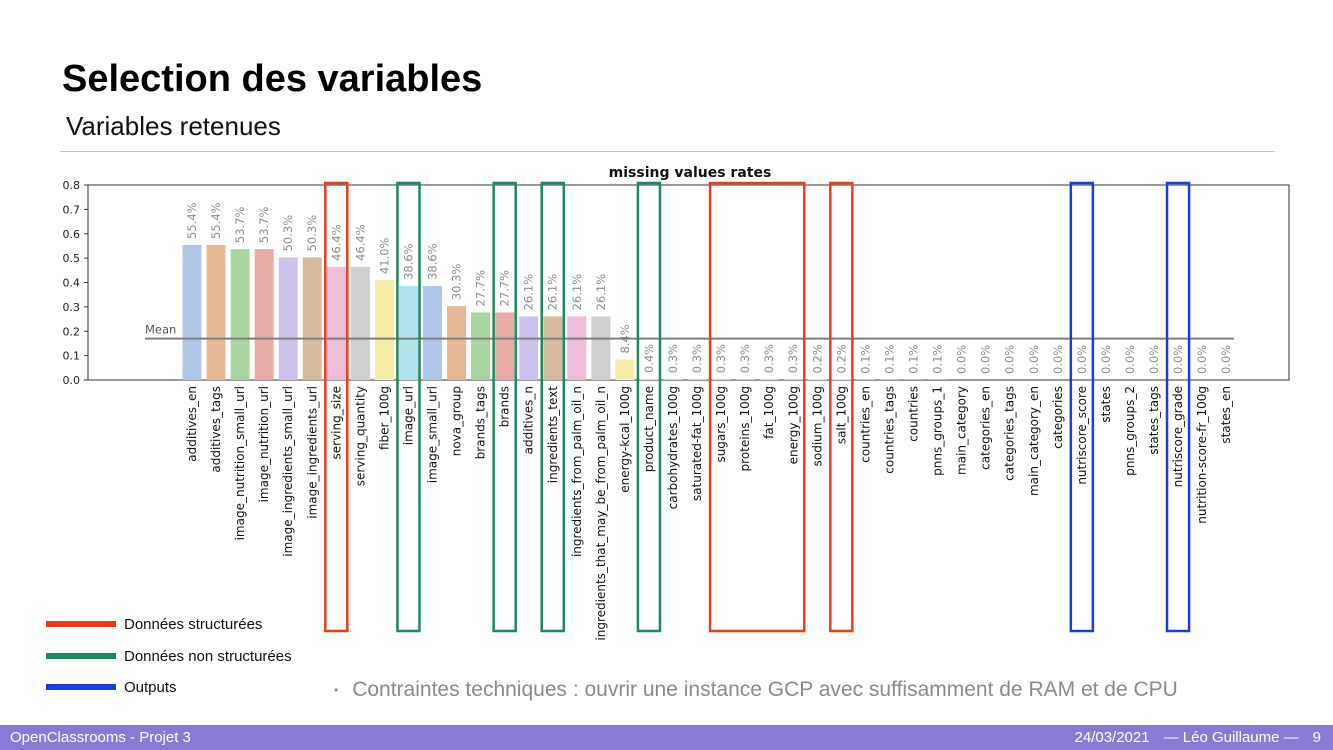 This screenshot has height=750, width=1333. Describe the element at coordinates (336, 423) in the screenshot. I see `x-tick-label: serving_size` at that location.